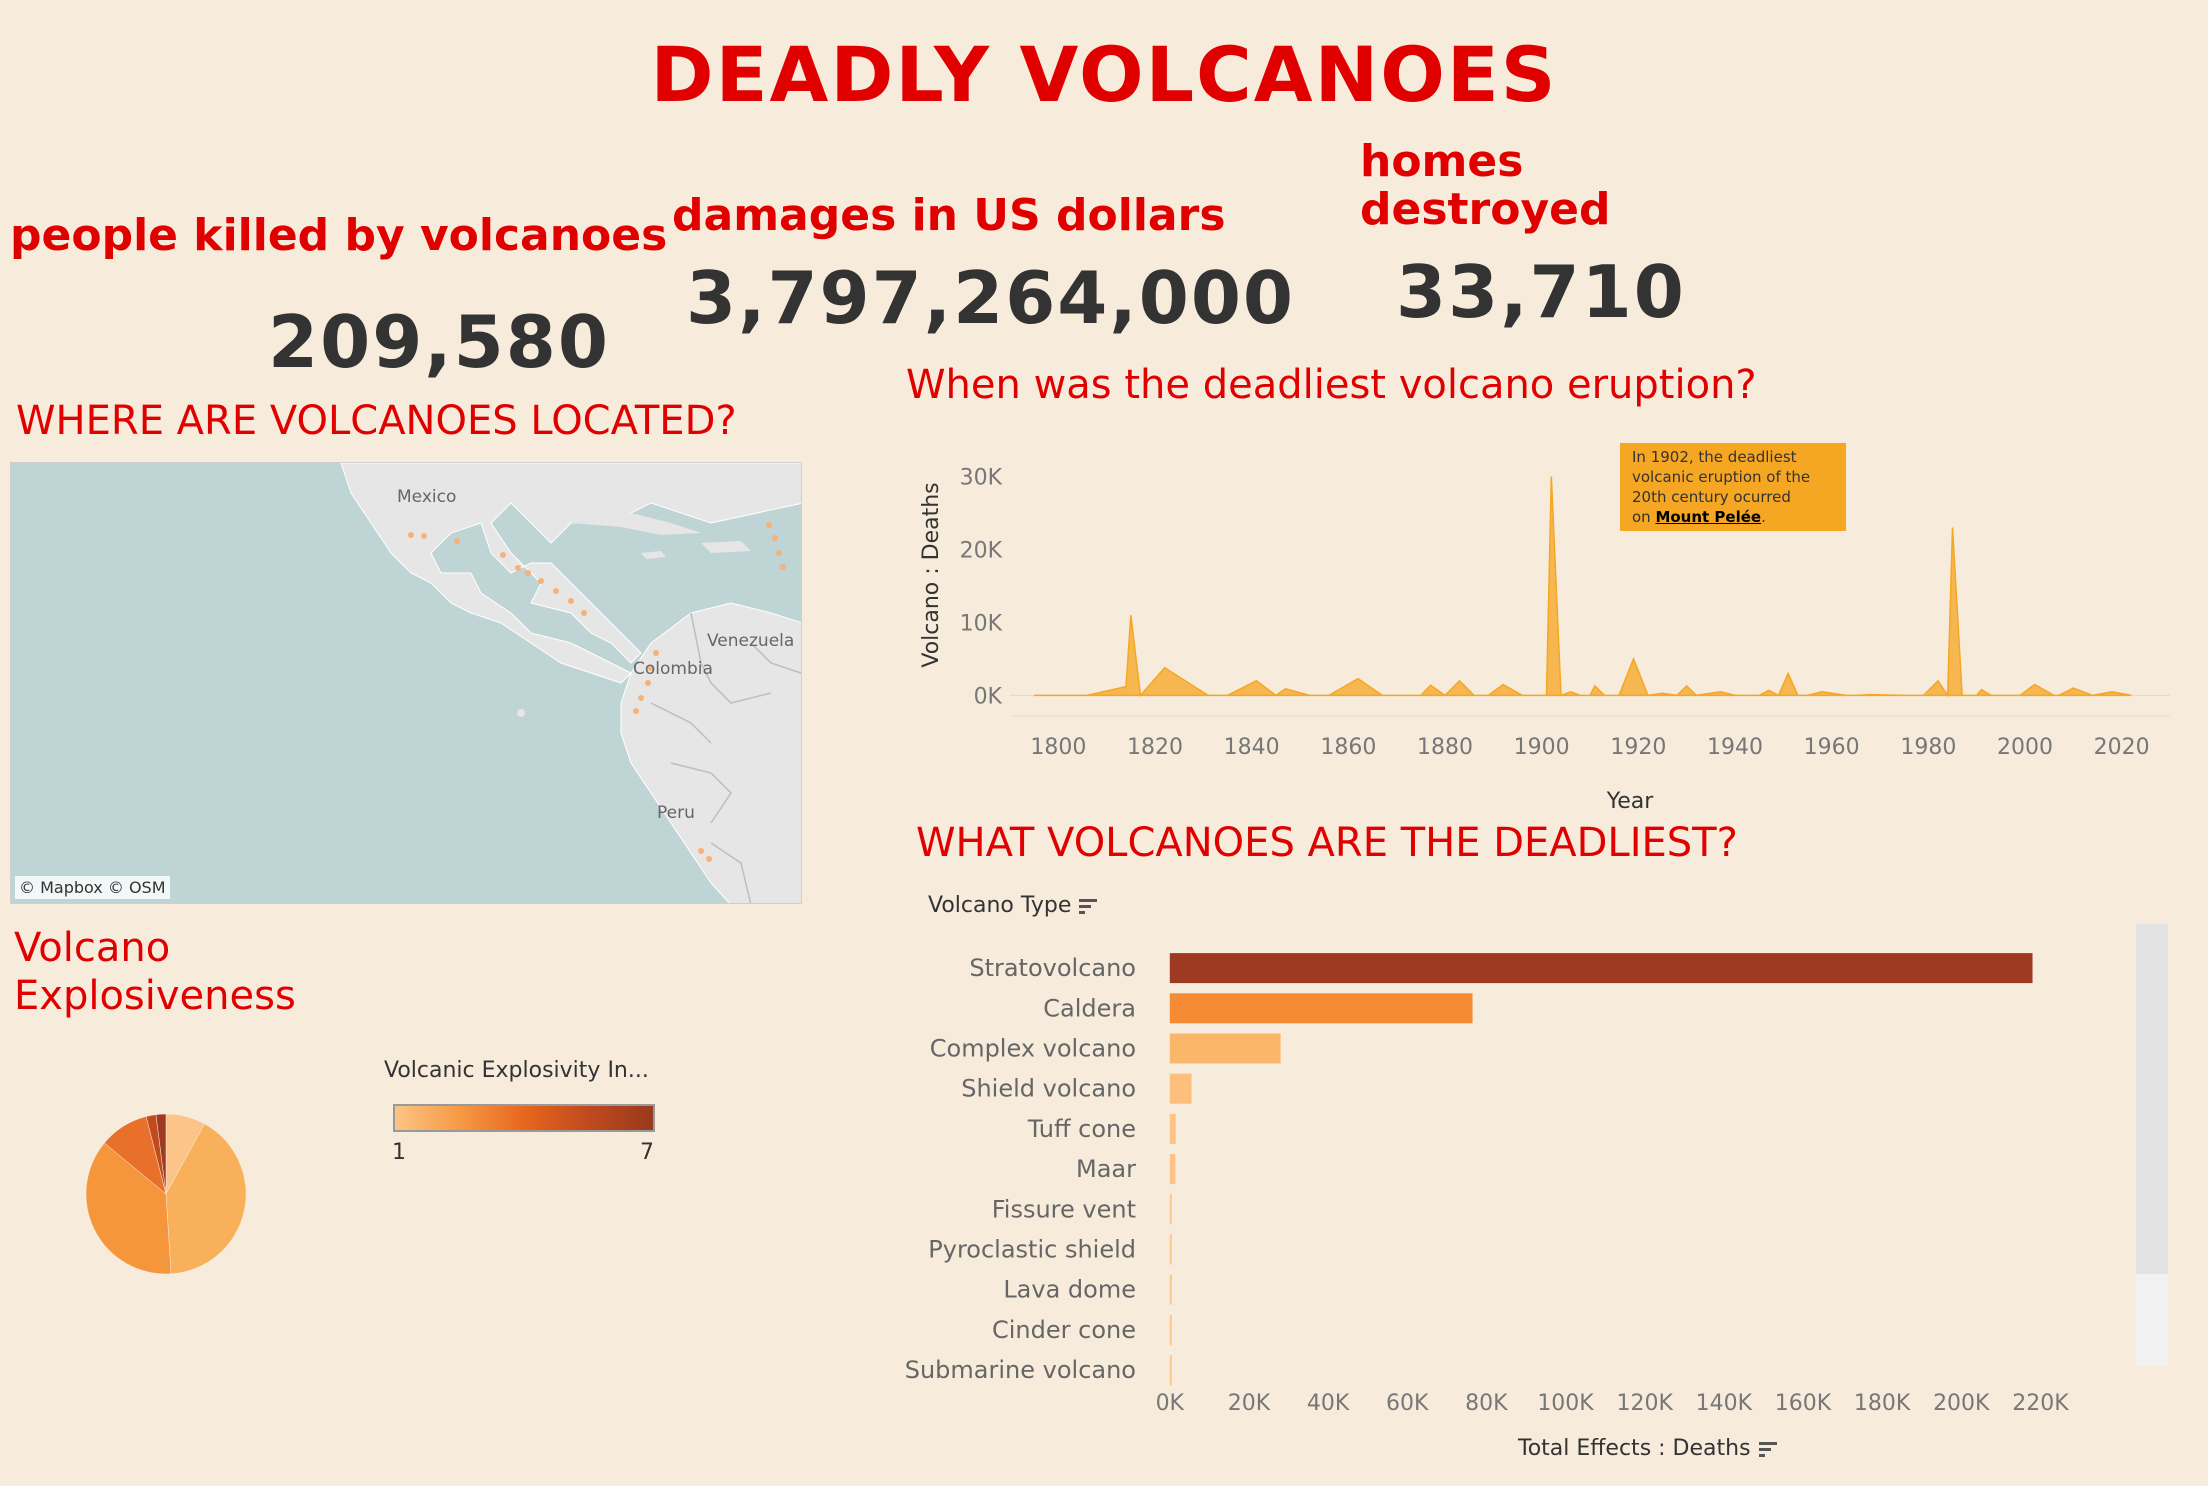 Image resolution: width=2208 pixels, height=1486 pixels. Describe the element at coordinates (1081, 1129) in the screenshot. I see `bar-category-label: Tuff cone` at that location.